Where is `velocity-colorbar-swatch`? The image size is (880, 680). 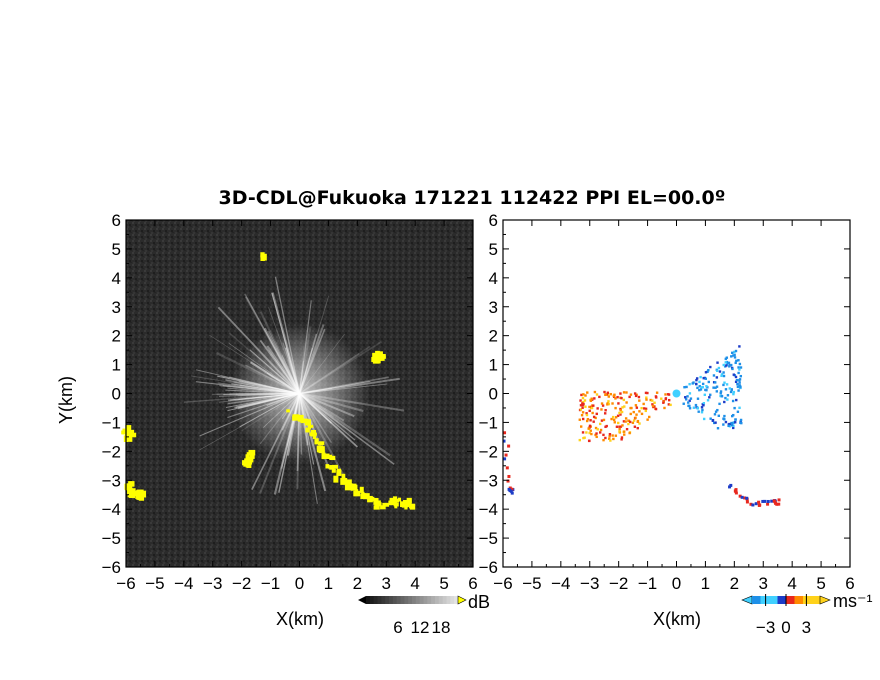
velocity-colorbar-swatch is located at coordinates (816, 600).